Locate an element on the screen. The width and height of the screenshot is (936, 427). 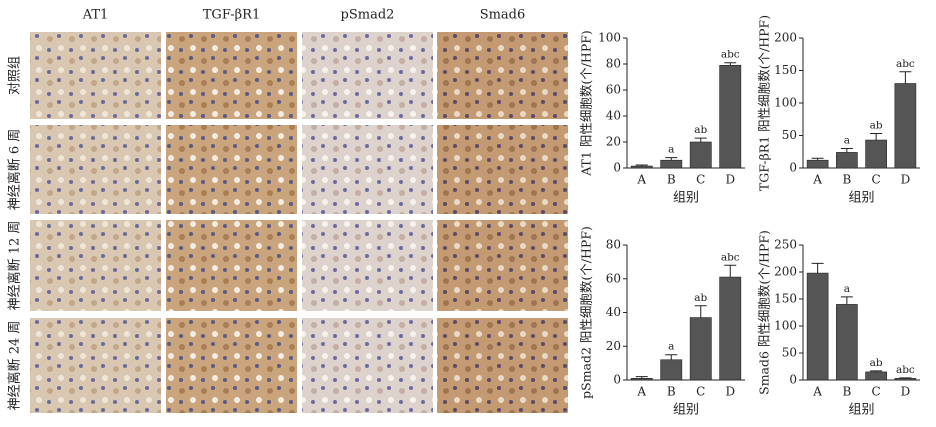
y-tick-label: 150 is located at coordinates (785, 299).